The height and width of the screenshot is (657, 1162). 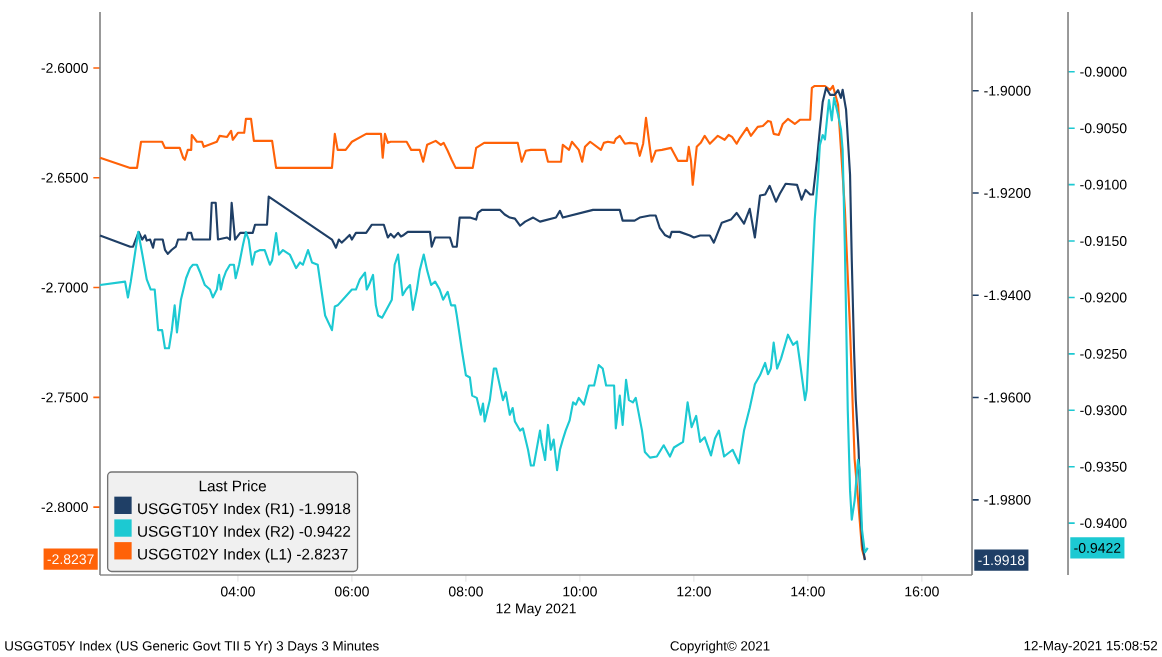 I want to click on y-tick-label: -2.8000, so click(x=64, y=507).